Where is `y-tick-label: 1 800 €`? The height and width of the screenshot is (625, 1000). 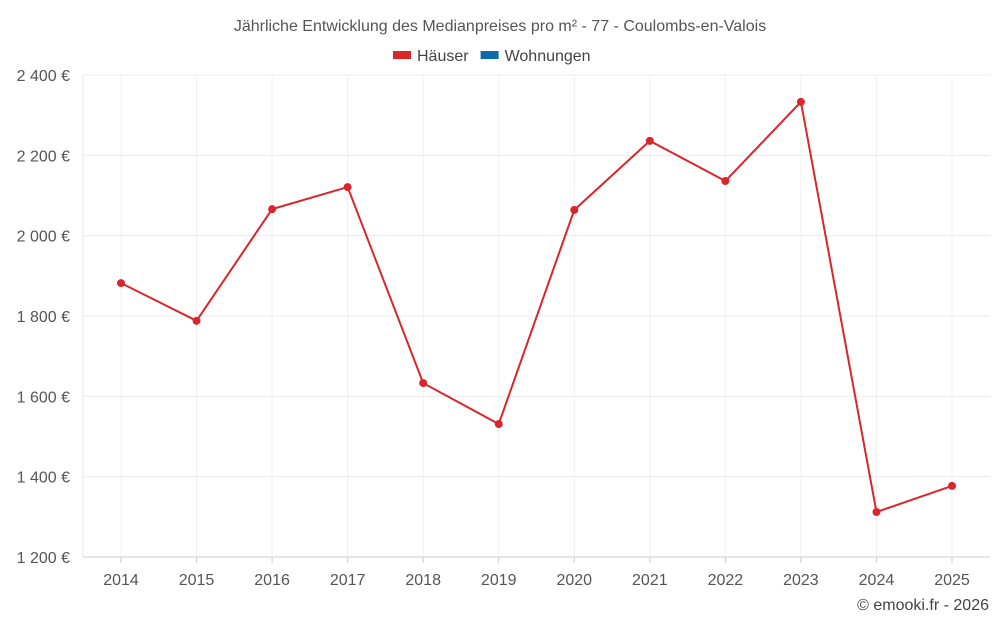
y-tick-label: 1 800 € is located at coordinates (43, 317).